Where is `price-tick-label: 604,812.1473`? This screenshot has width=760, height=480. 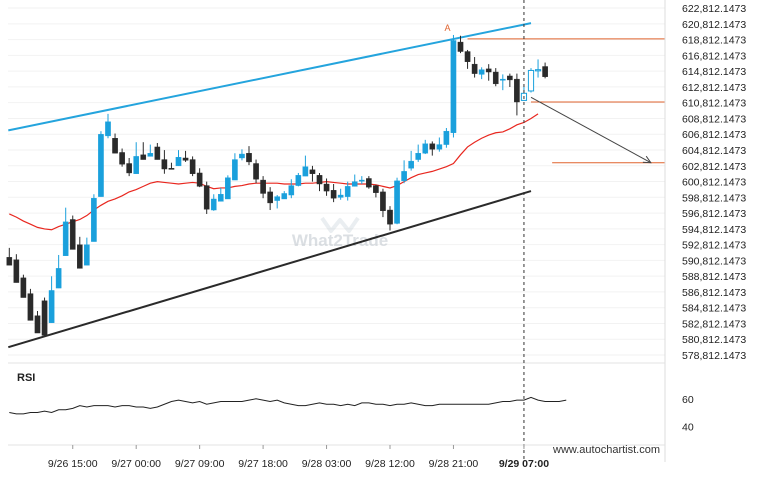
price-tick-label: 604,812.1473 is located at coordinates (714, 151).